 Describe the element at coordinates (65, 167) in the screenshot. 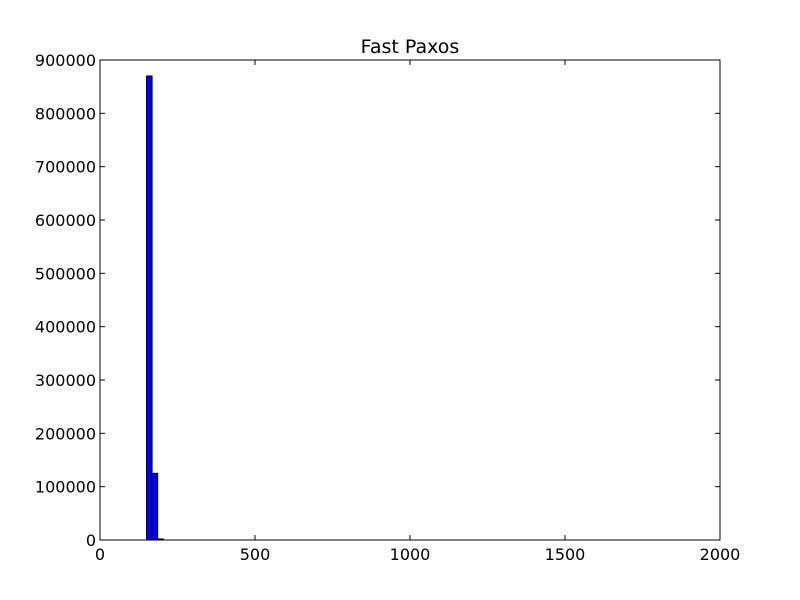

I see `y-tick-label: 700000` at that location.